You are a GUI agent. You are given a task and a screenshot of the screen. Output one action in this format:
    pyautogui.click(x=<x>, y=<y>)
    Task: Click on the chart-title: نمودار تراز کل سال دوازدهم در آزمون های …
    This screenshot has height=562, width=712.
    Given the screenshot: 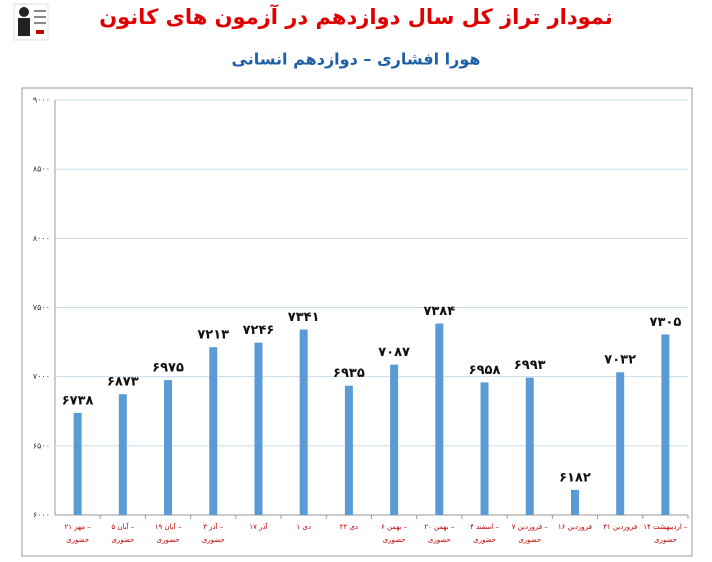 What is the action you would take?
    pyautogui.click(x=356, y=16)
    